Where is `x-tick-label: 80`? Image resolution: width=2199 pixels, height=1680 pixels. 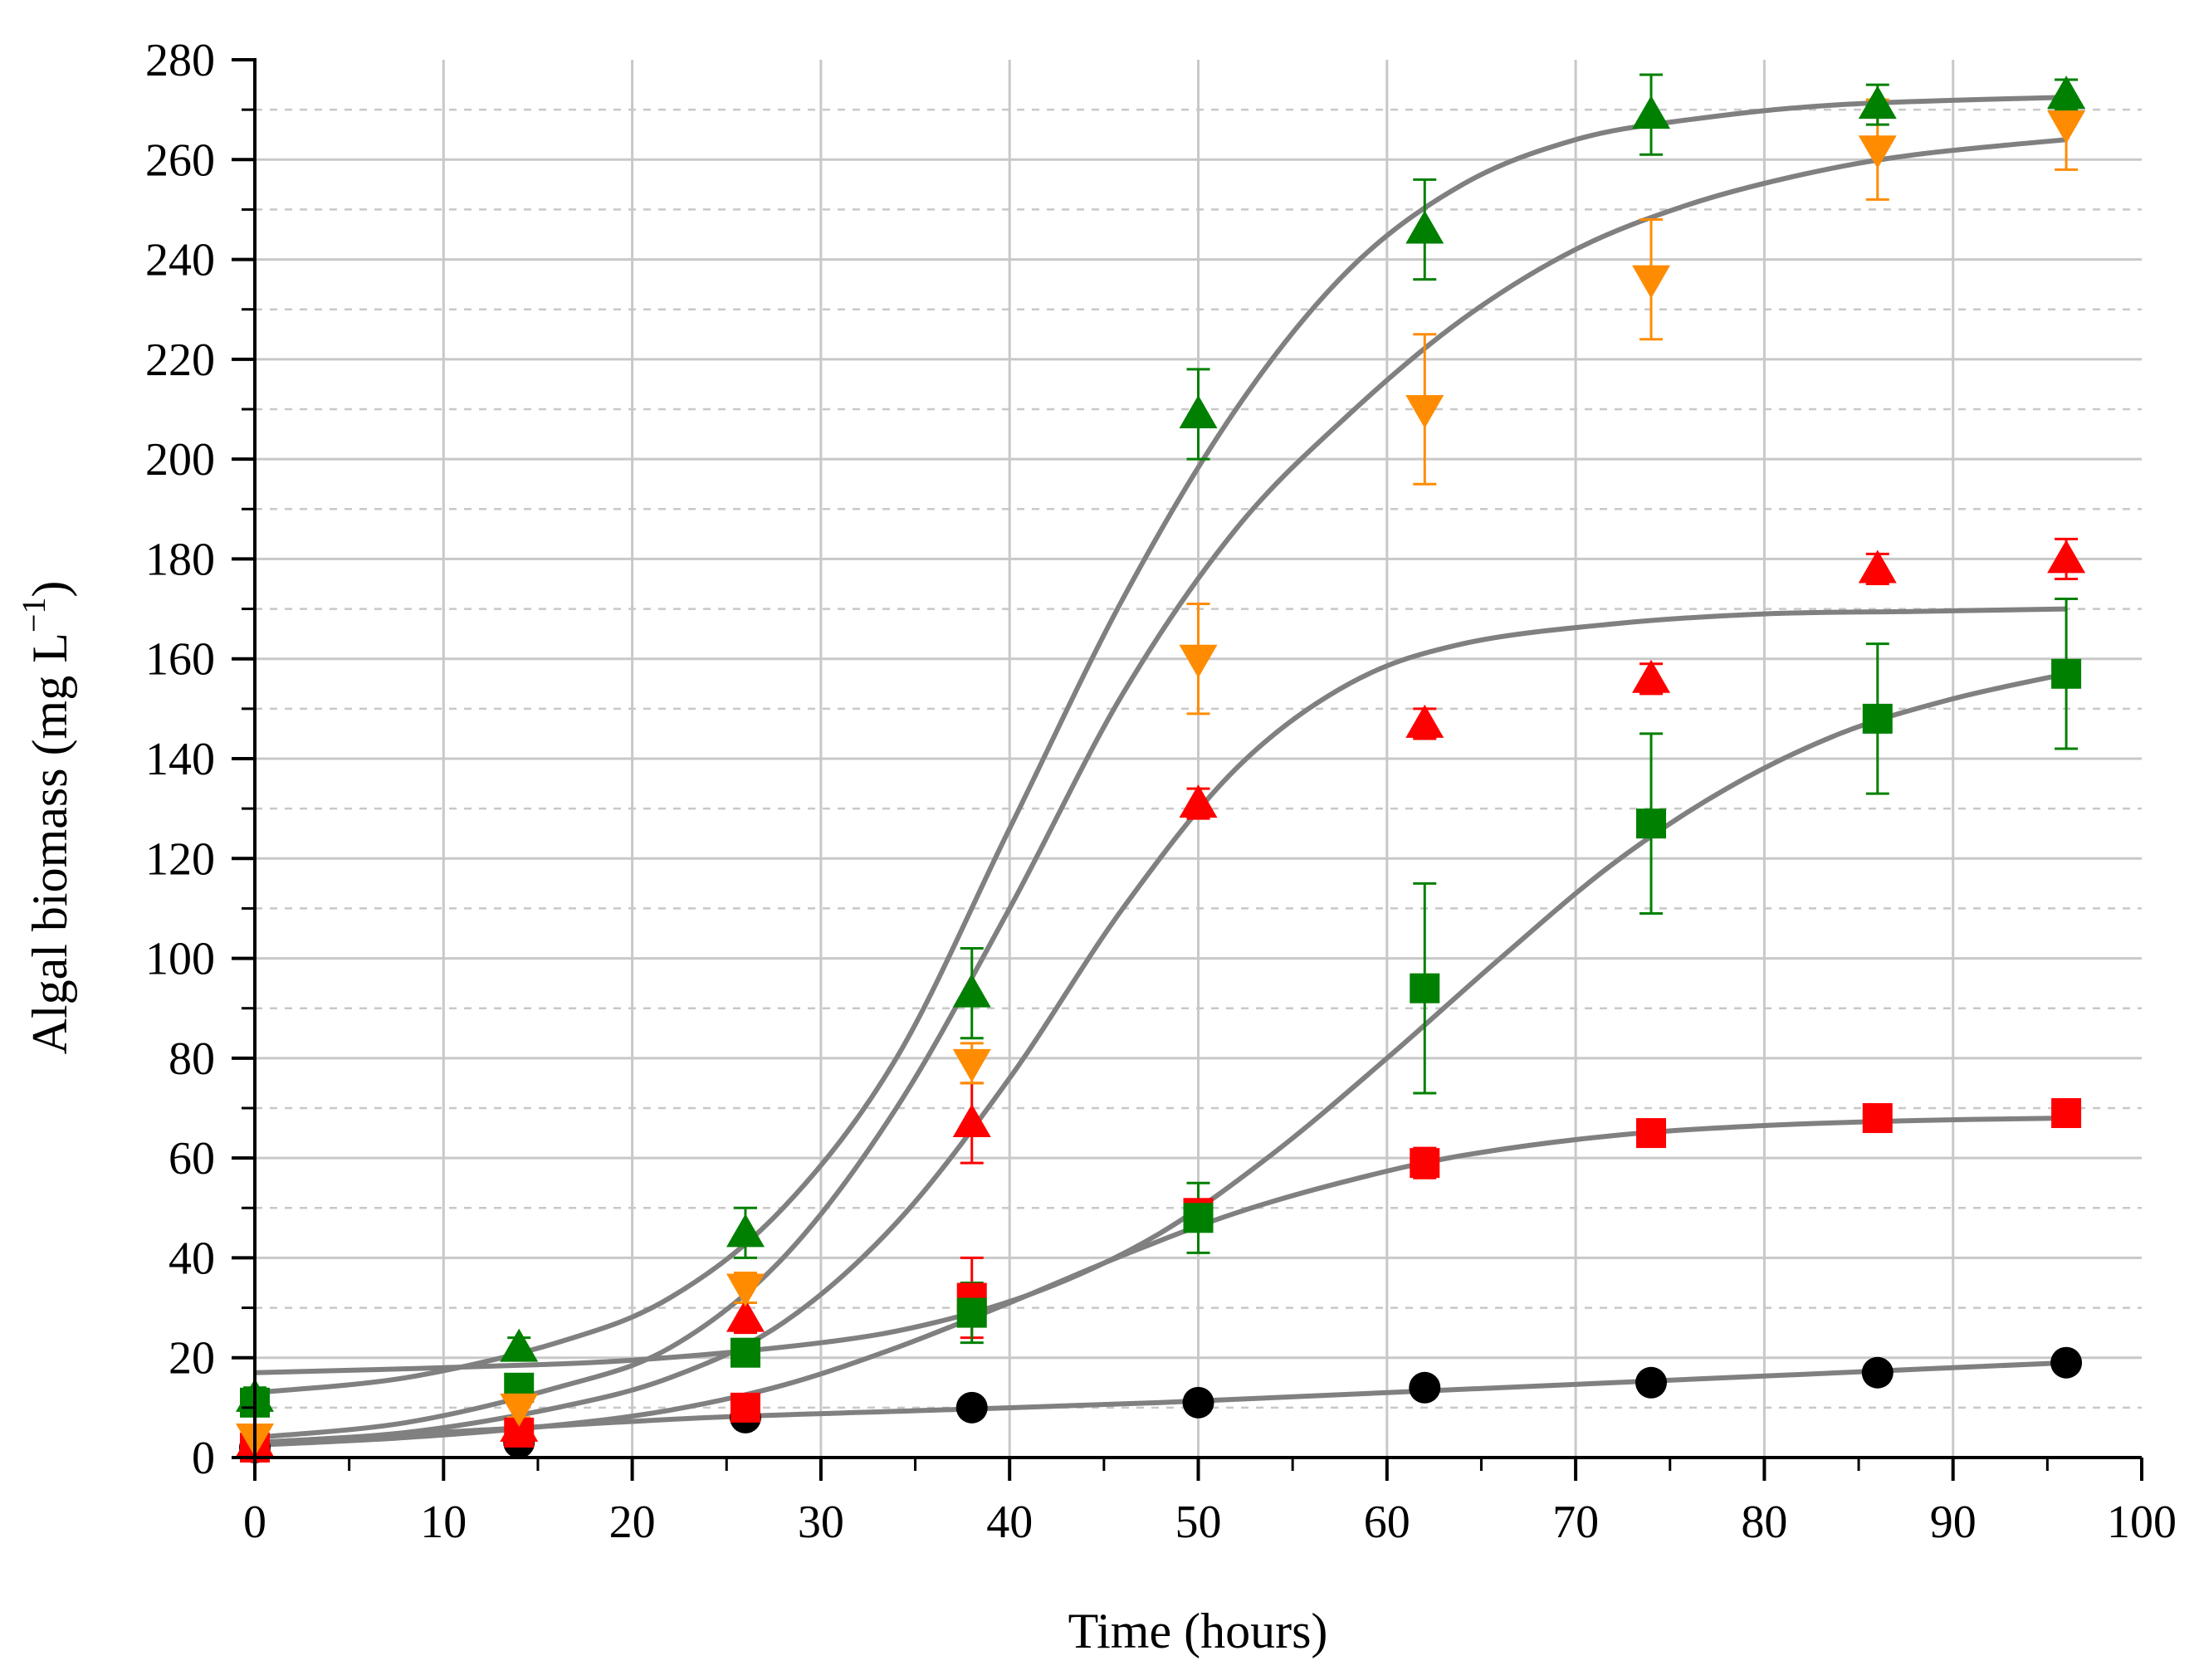 x-tick-label: 80 is located at coordinates (1764, 1522).